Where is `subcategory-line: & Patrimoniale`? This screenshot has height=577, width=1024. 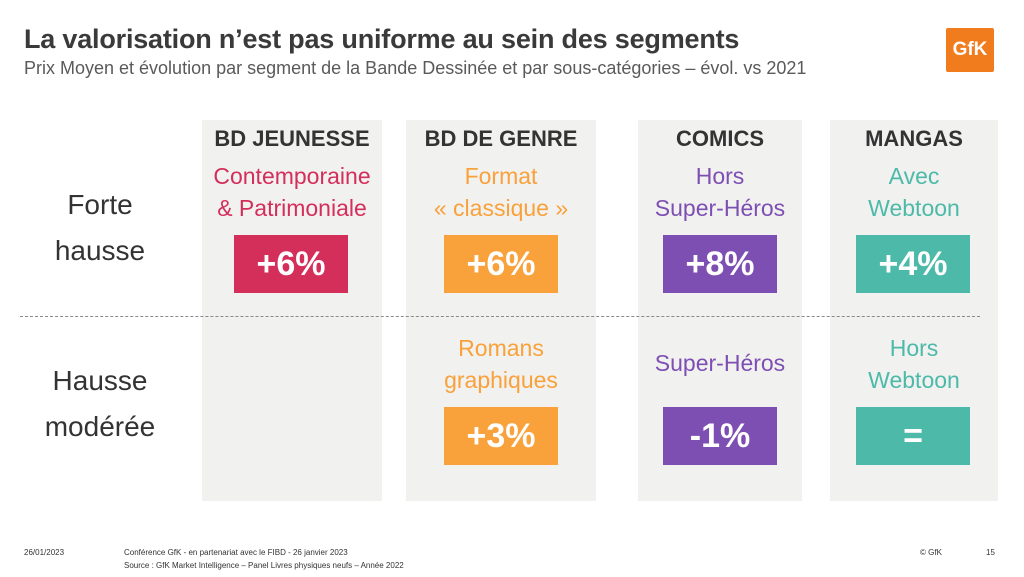 subcategory-line: & Patrimoniale is located at coordinates (292, 208).